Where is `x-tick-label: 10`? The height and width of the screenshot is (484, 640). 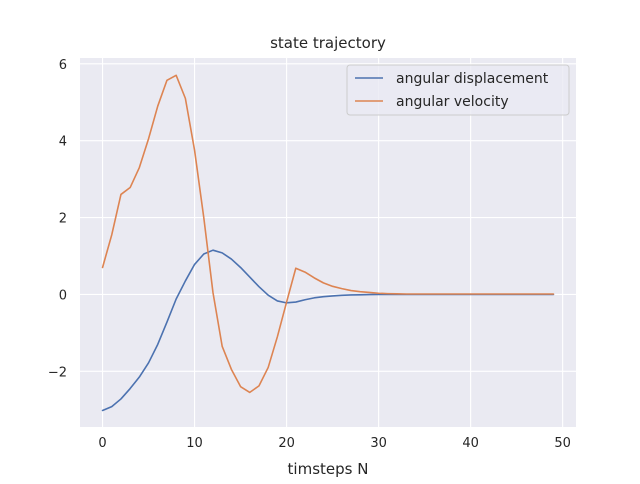 x-tick-label: 10 is located at coordinates (194, 443).